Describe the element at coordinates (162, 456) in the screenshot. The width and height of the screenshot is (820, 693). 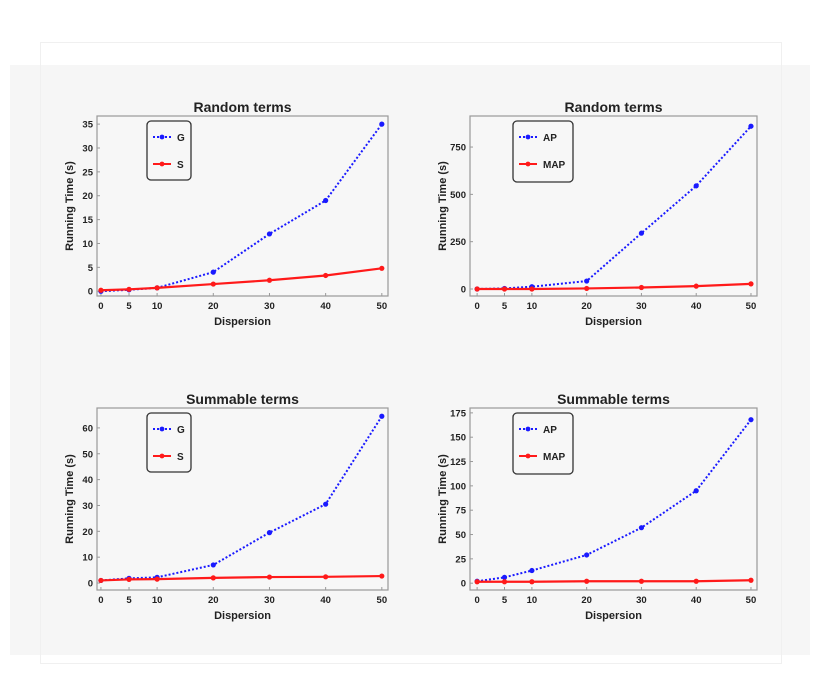
I see `legend-marker-S` at that location.